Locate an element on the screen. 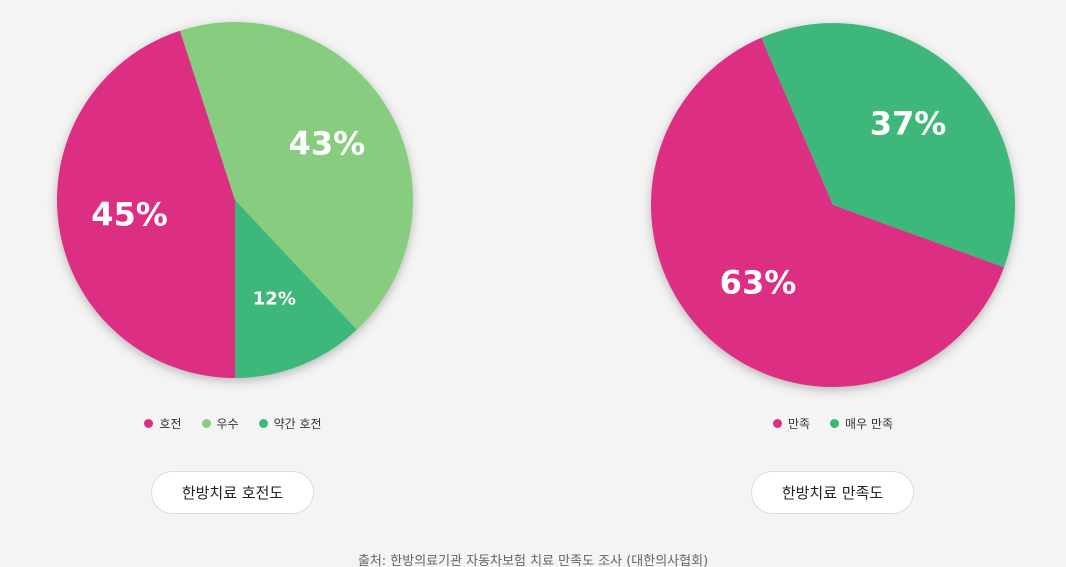 The image size is (1066, 567). legend-label: 우수 is located at coordinates (227, 424).